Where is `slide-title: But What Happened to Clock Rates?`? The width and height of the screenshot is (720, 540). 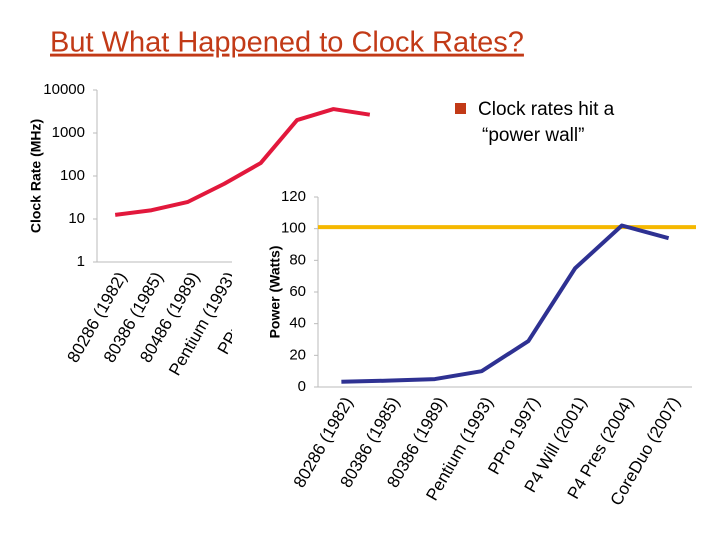 slide-title: But What Happened to Clock Rates? is located at coordinates (287, 43).